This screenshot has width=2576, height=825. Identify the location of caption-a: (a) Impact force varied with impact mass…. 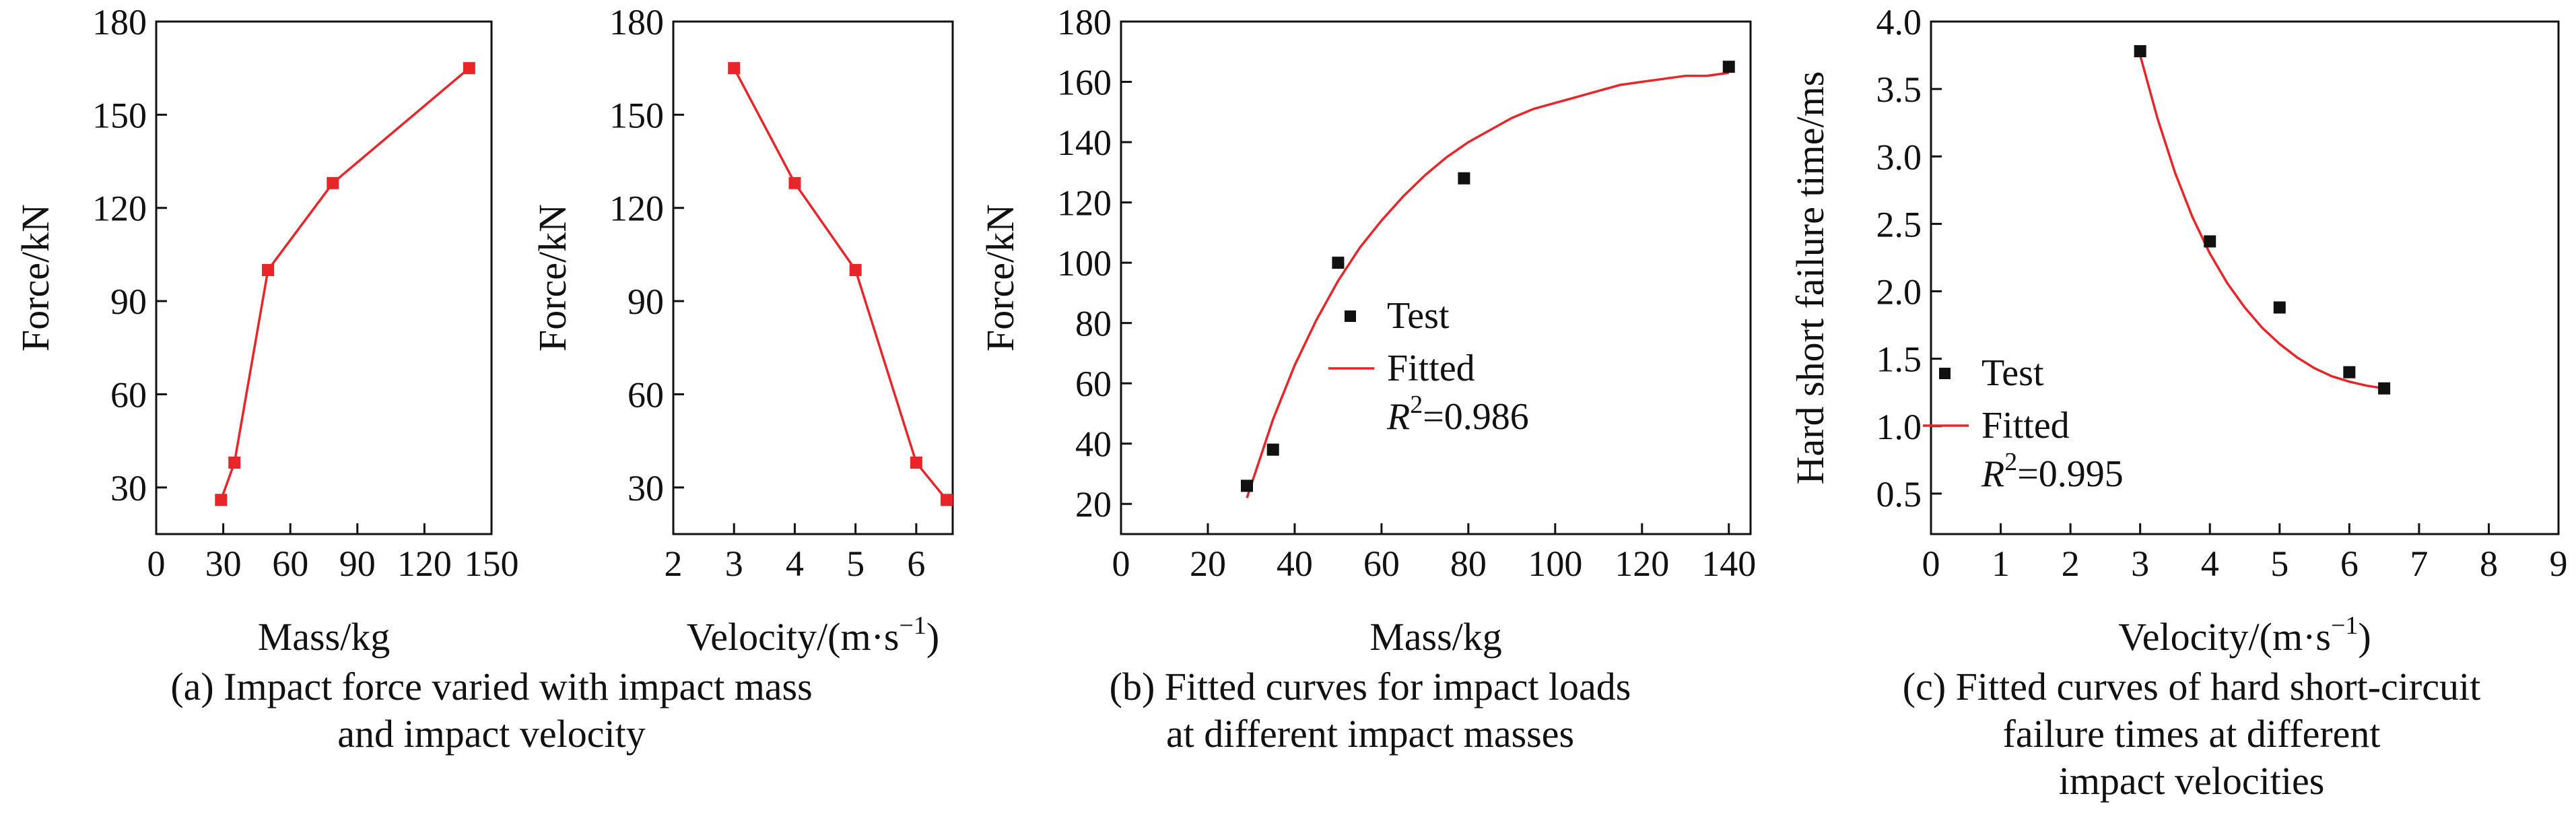
(492, 710).